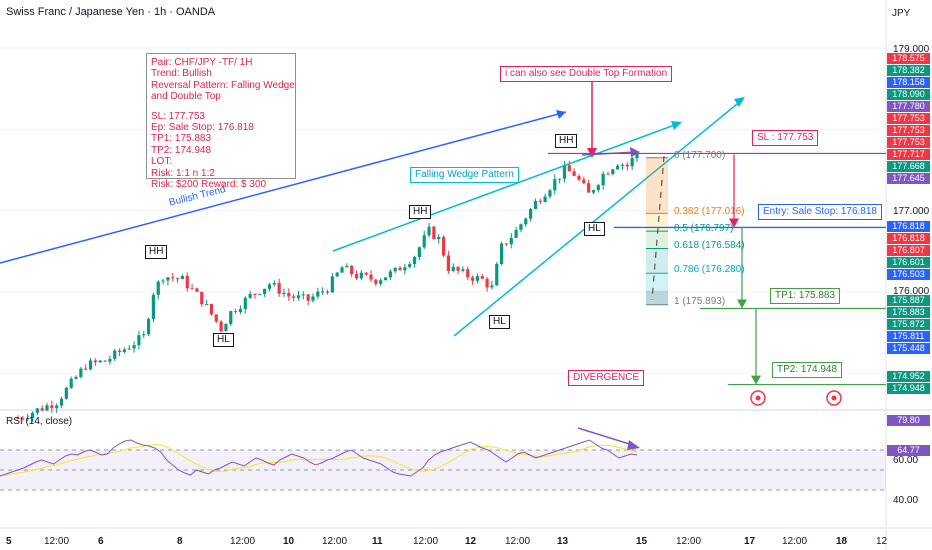  I want to click on time-tick: 15, so click(642, 541).